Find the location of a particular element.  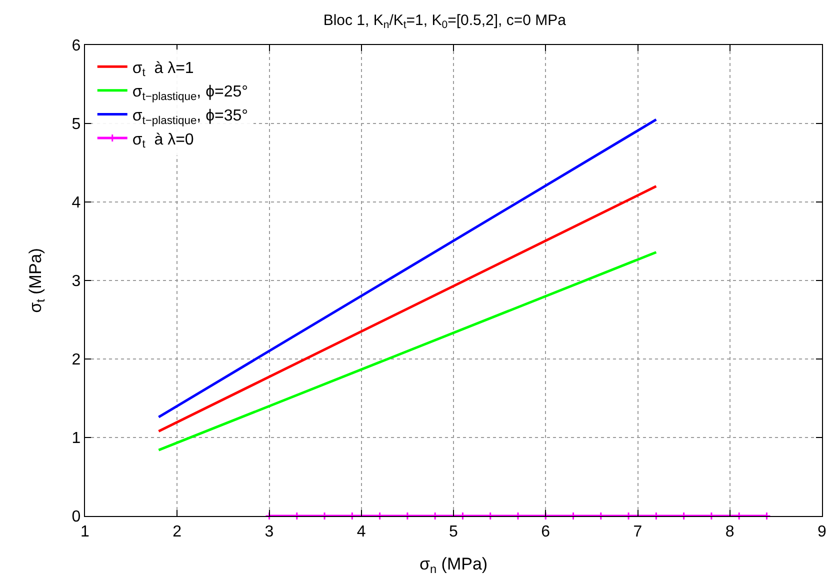

legend-label: σ$_{t}$ à λ=0 is located at coordinates (163, 141).